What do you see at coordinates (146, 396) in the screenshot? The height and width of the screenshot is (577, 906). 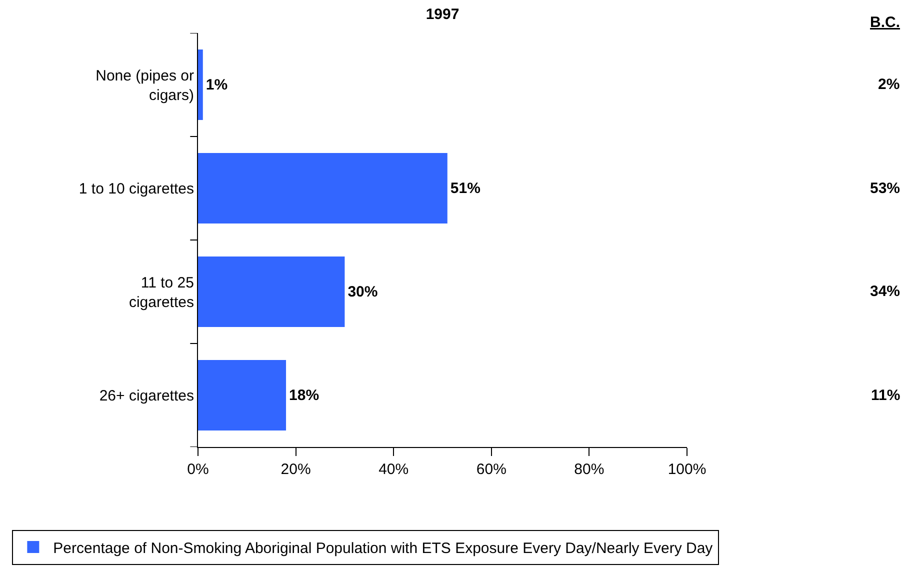 I see `y-tick-label: 26+ cigarettes` at bounding box center [146, 396].